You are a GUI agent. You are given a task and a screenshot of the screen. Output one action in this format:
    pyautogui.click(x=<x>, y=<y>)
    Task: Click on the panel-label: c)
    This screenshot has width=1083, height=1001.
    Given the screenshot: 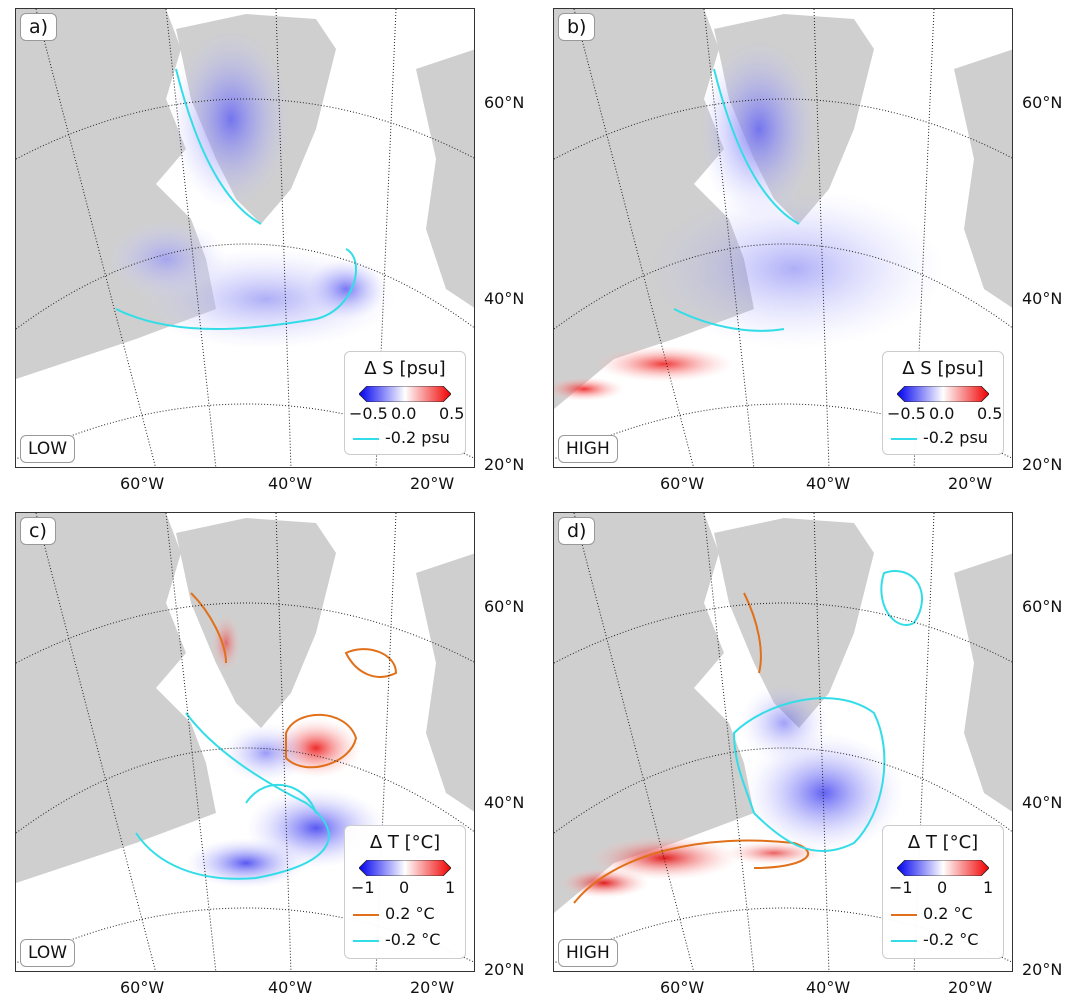 What is the action you would take?
    pyautogui.click(x=38, y=531)
    